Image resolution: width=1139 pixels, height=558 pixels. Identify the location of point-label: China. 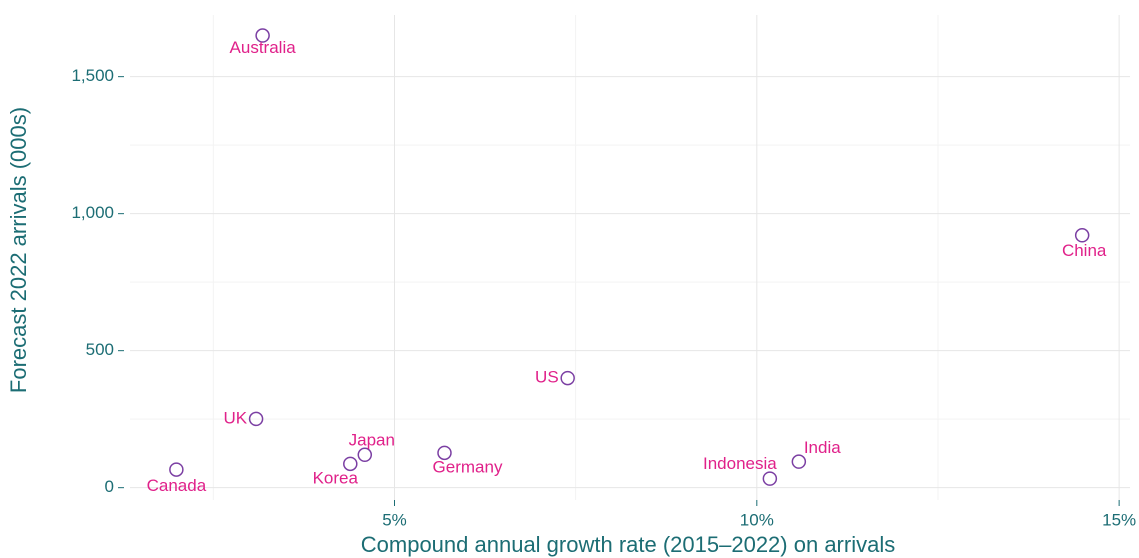
(1084, 250).